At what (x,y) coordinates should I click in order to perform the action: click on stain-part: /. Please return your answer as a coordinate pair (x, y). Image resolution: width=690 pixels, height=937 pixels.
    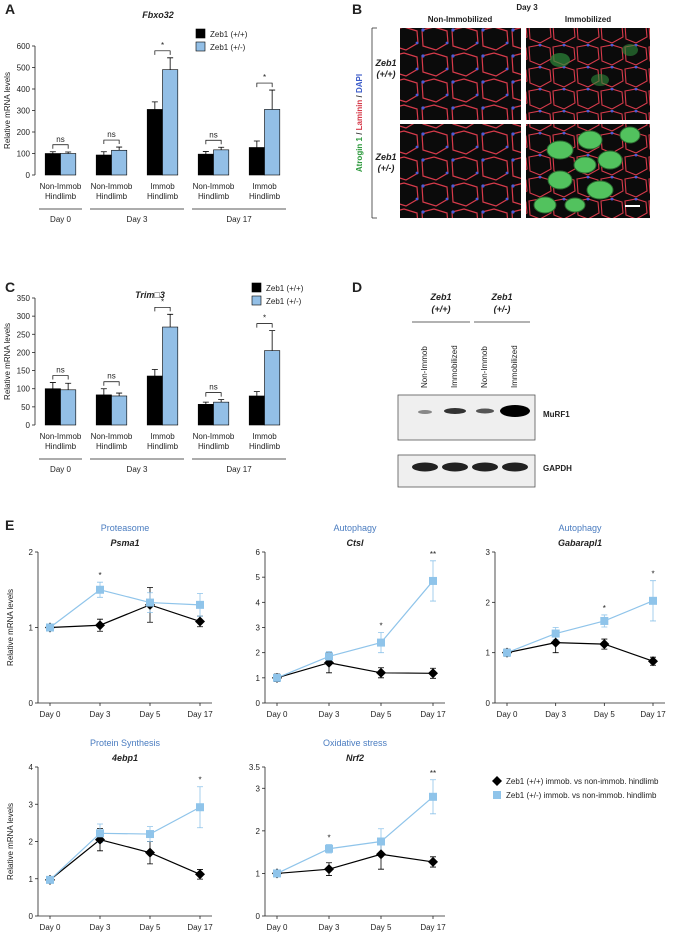
    Looking at the image, I should click on (359, 96).